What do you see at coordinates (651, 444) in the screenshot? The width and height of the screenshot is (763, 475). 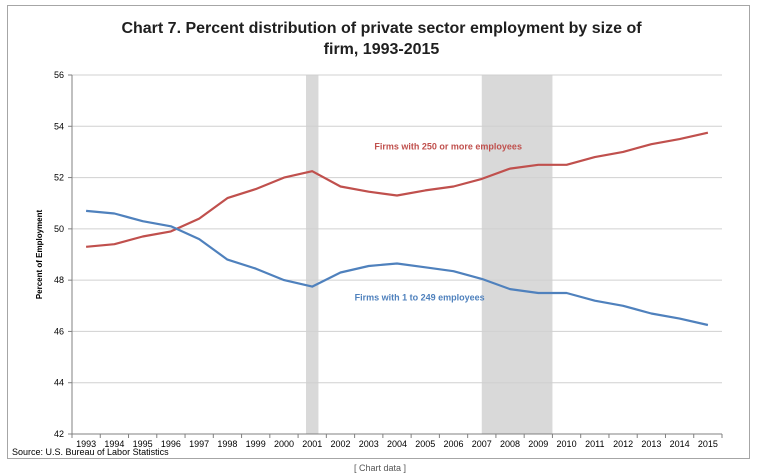 I see `x-tick-label: 2013` at bounding box center [651, 444].